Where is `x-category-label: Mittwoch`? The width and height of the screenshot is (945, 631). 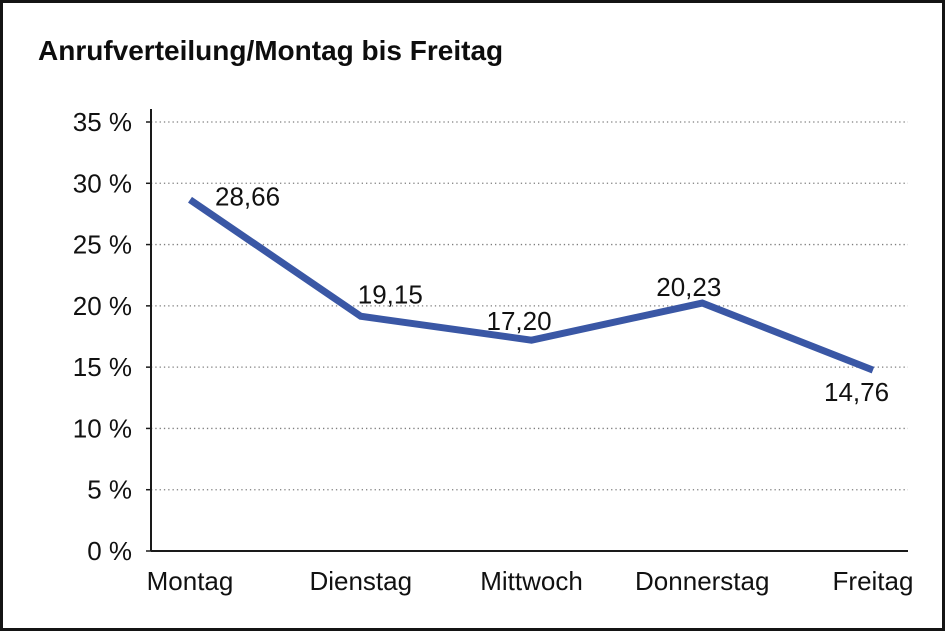
x-category-label: Mittwoch is located at coordinates (531, 581).